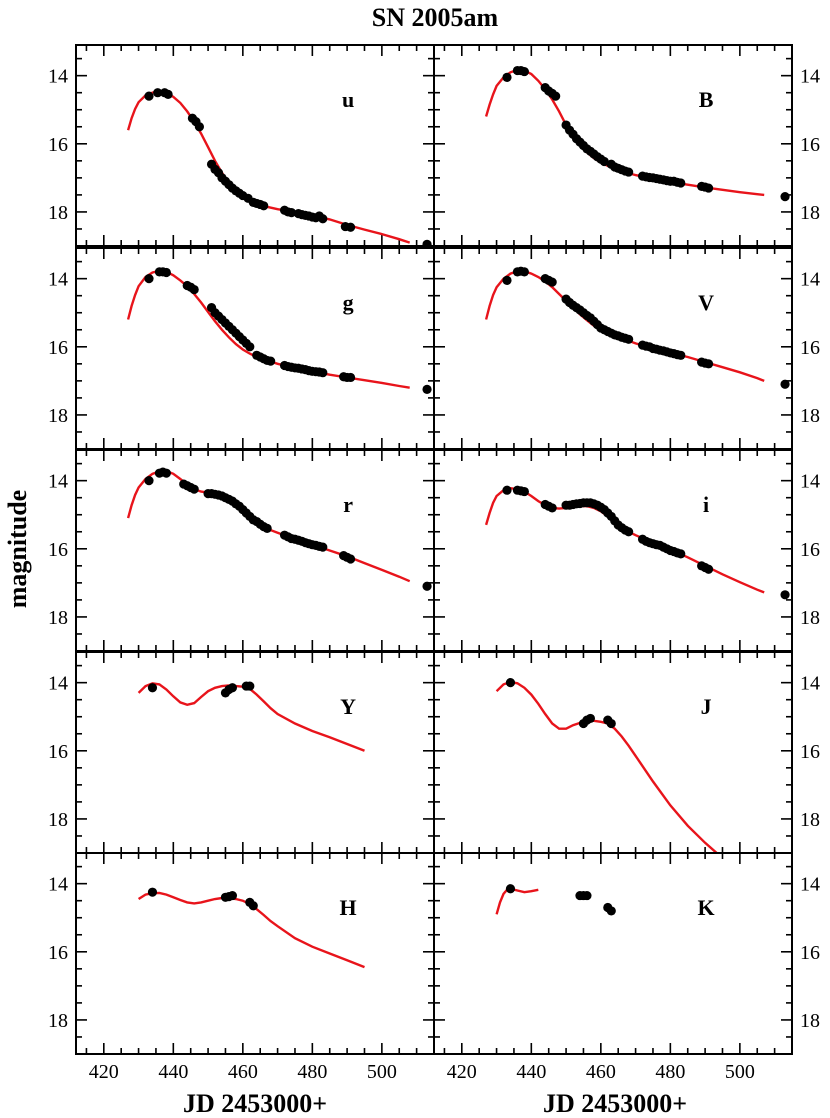  I want to click on band-label-g: g, so click(348, 302).